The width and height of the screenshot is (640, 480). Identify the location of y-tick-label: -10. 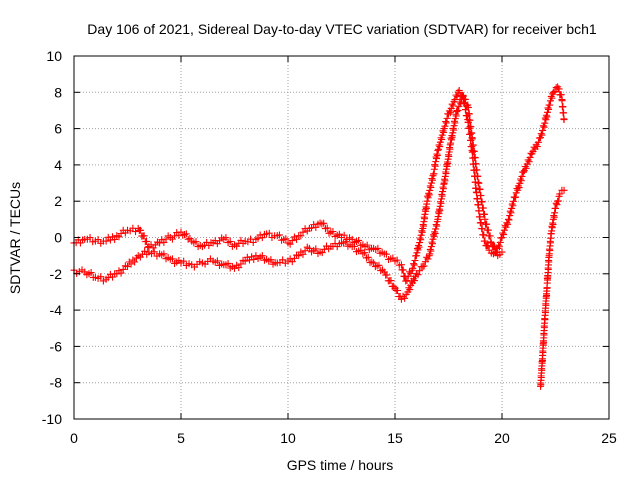
(52, 419).